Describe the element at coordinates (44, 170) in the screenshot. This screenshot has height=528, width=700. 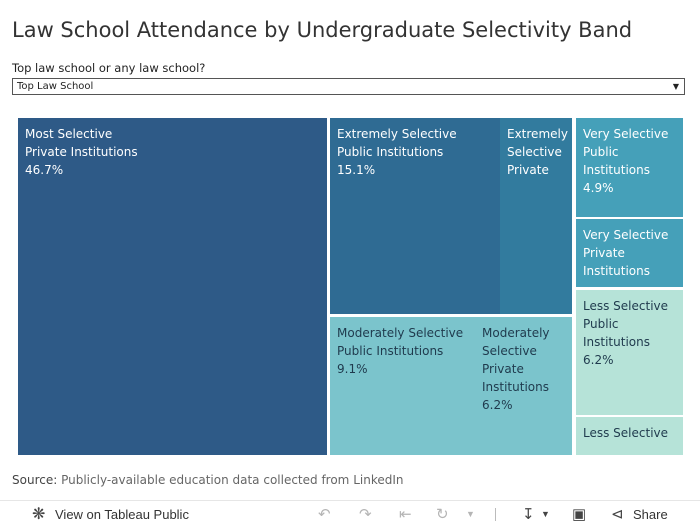
I see `treemap-cell-value: 46.7%` at that location.